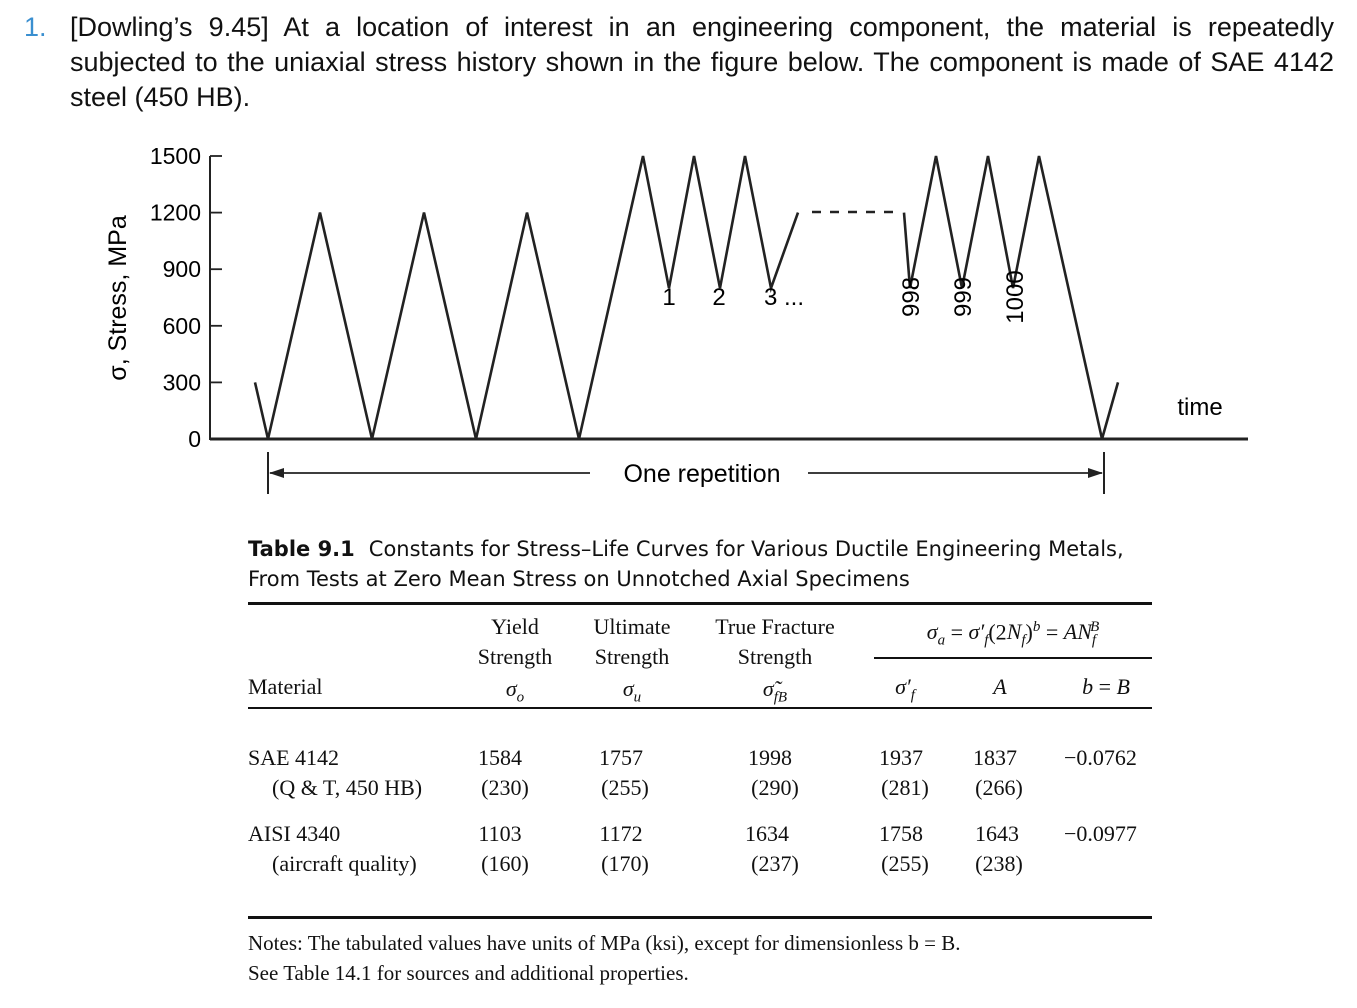 The image size is (1357, 1008). Describe the element at coordinates (515, 626) in the screenshot. I see `header-yield-line1: Yield` at that location.